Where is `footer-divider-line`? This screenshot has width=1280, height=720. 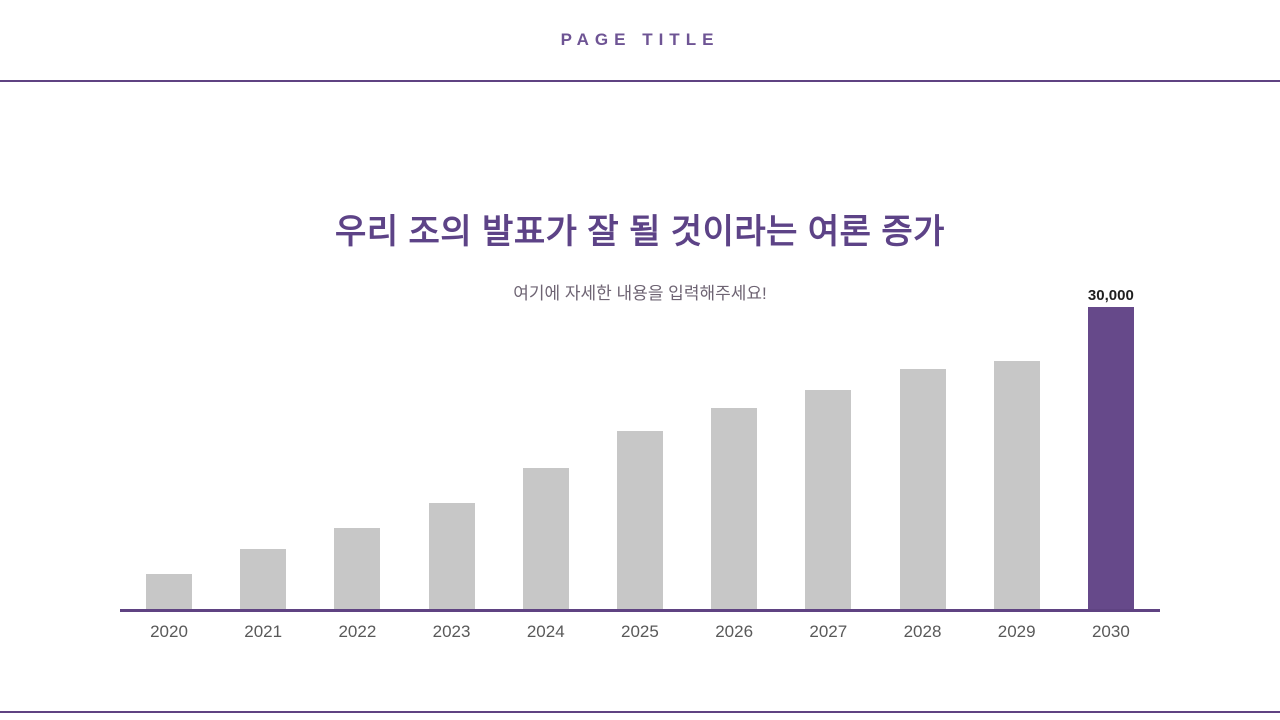 footer-divider-line is located at coordinates (640, 712).